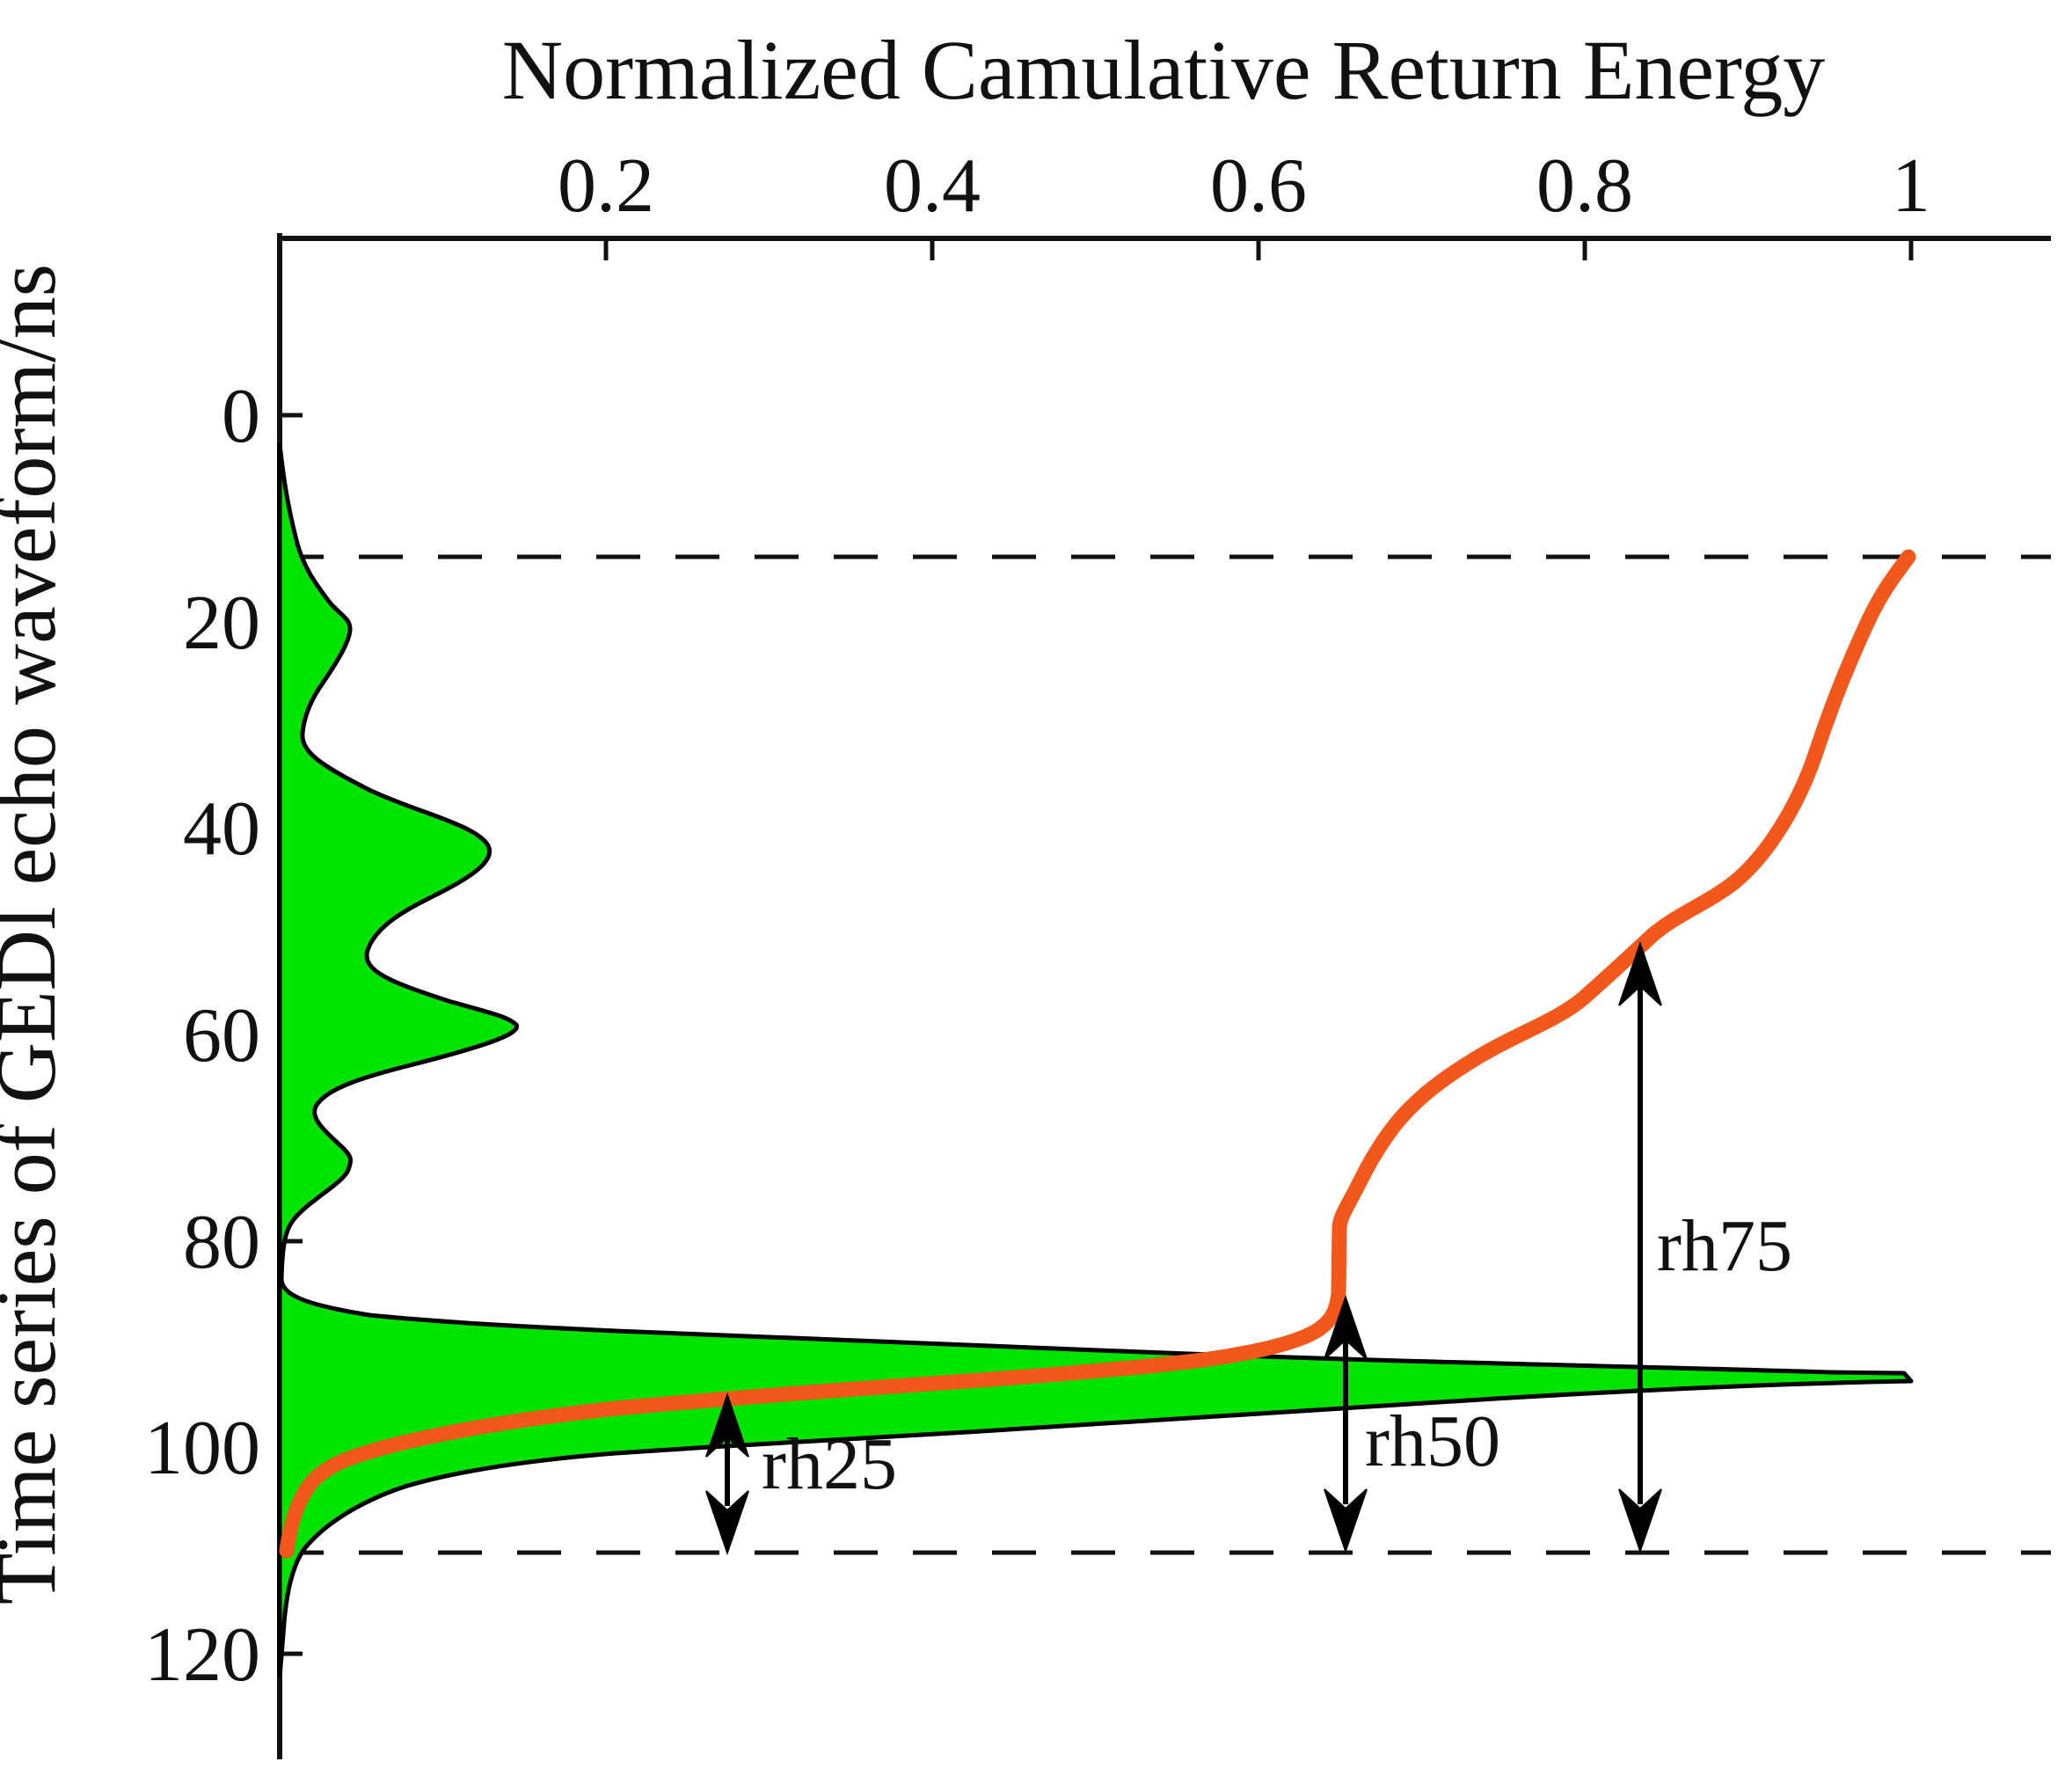 Image resolution: width=2072 pixels, height=1791 pixels. What do you see at coordinates (221, 1035) in the screenshot?
I see `y-tick-label: 60` at bounding box center [221, 1035].